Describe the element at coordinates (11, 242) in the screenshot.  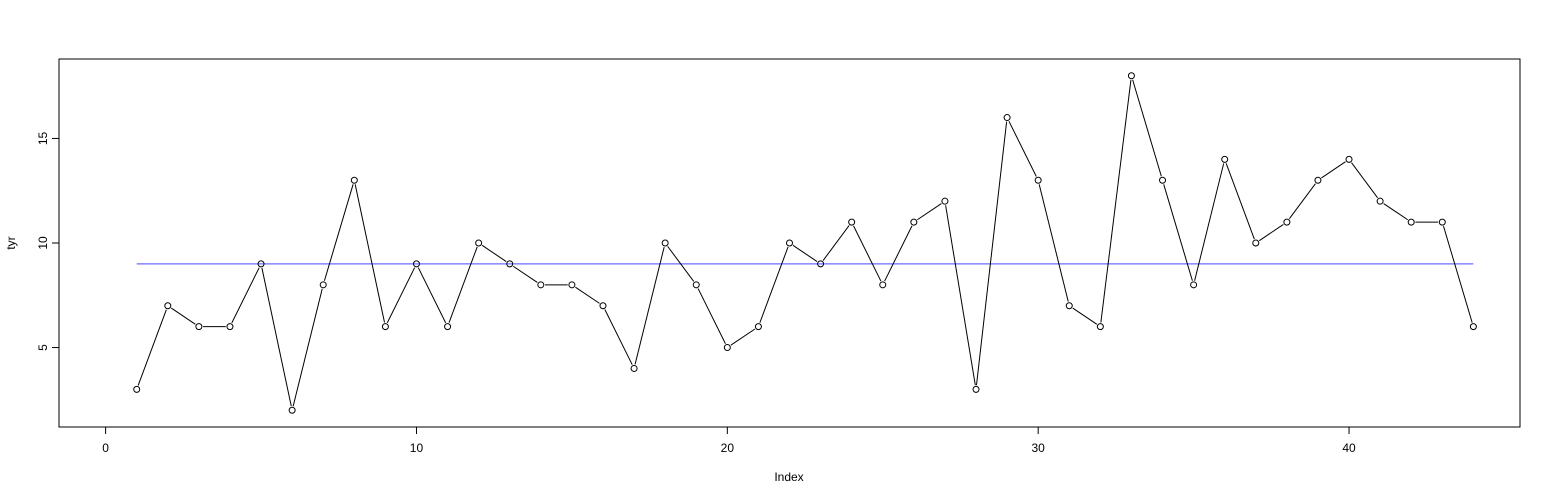
I see `y-axis-label: tyr` at that location.